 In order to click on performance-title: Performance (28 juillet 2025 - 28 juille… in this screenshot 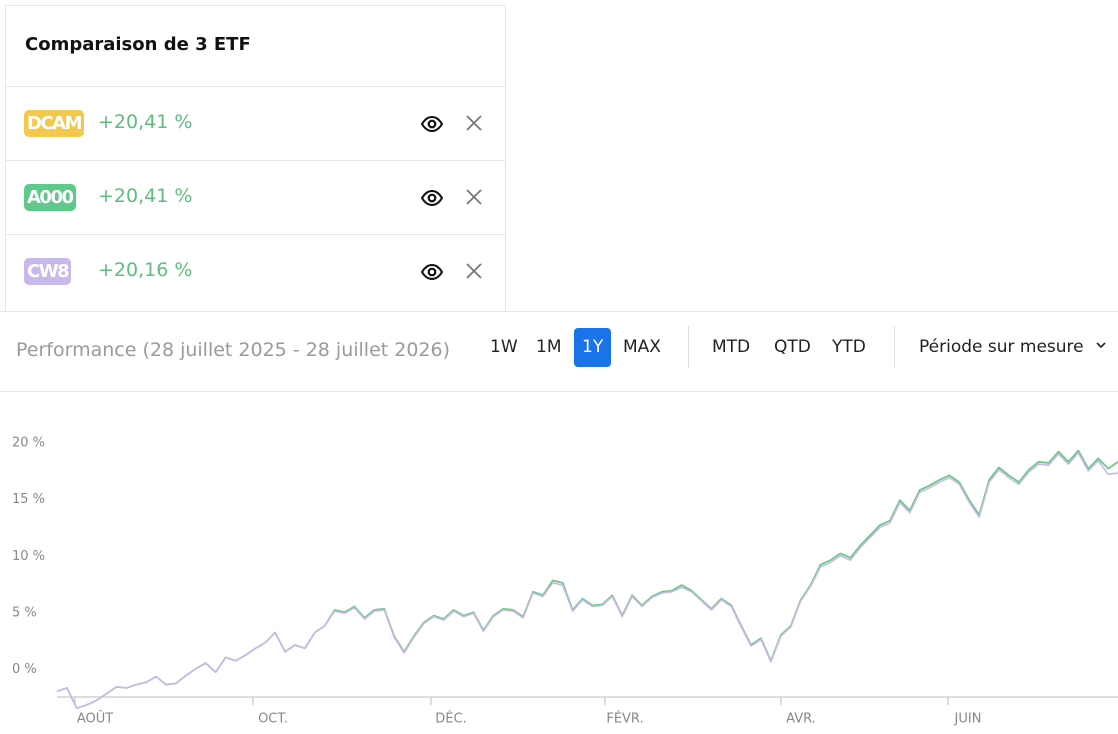, I will do `click(233, 350)`.